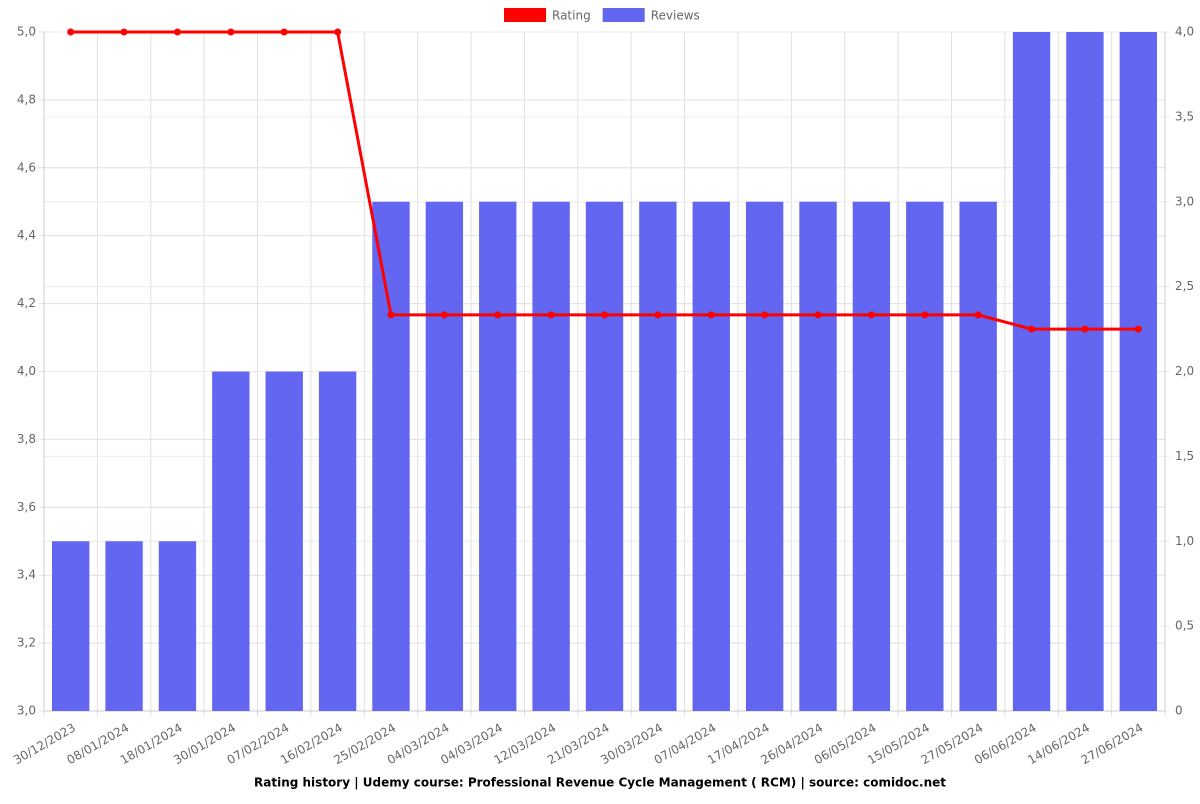 The height and width of the screenshot is (804, 1200). Describe the element at coordinates (1184, 541) in the screenshot. I see `y2-tick-label: 1,0` at that location.